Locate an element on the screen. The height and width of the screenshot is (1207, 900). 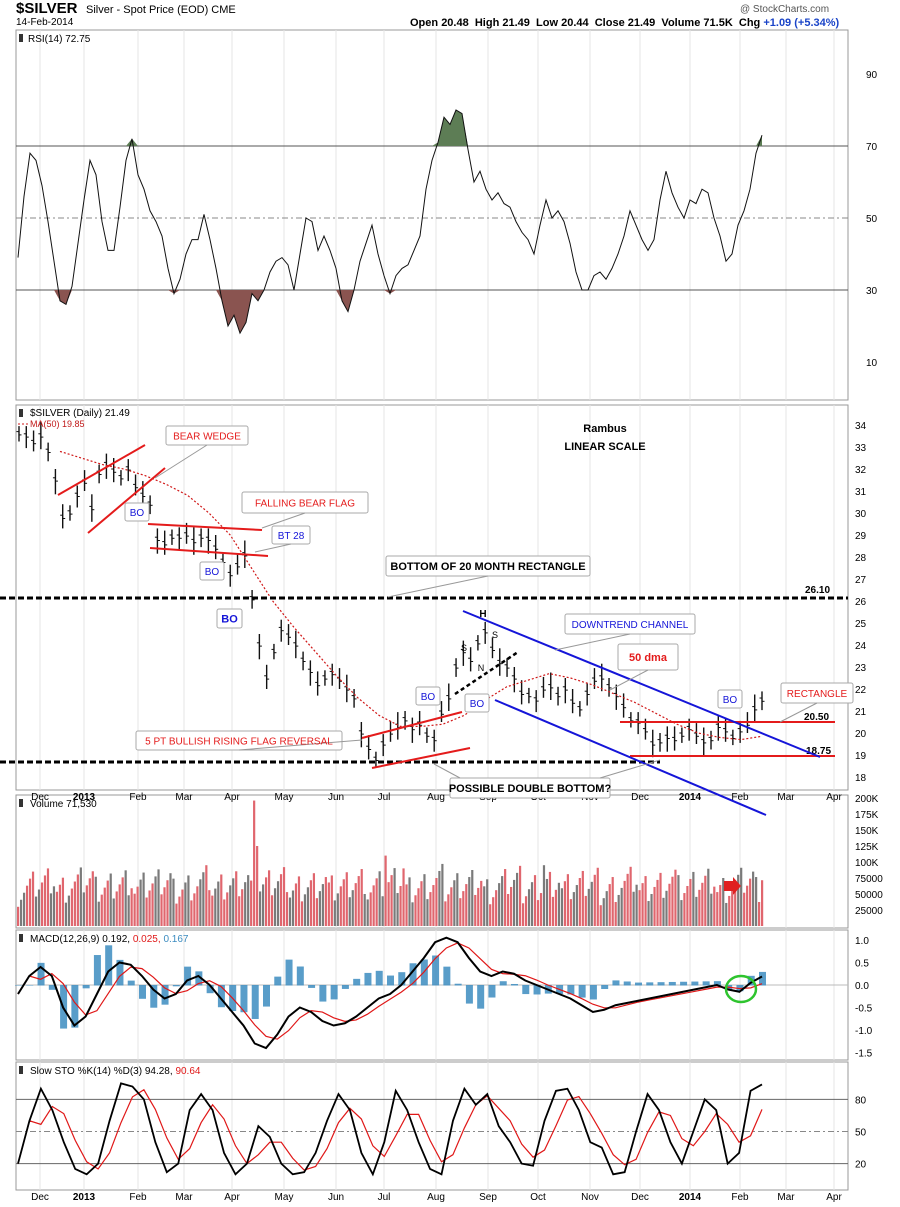
rsi-y-tick: 70 is located at coordinates (872, 147).